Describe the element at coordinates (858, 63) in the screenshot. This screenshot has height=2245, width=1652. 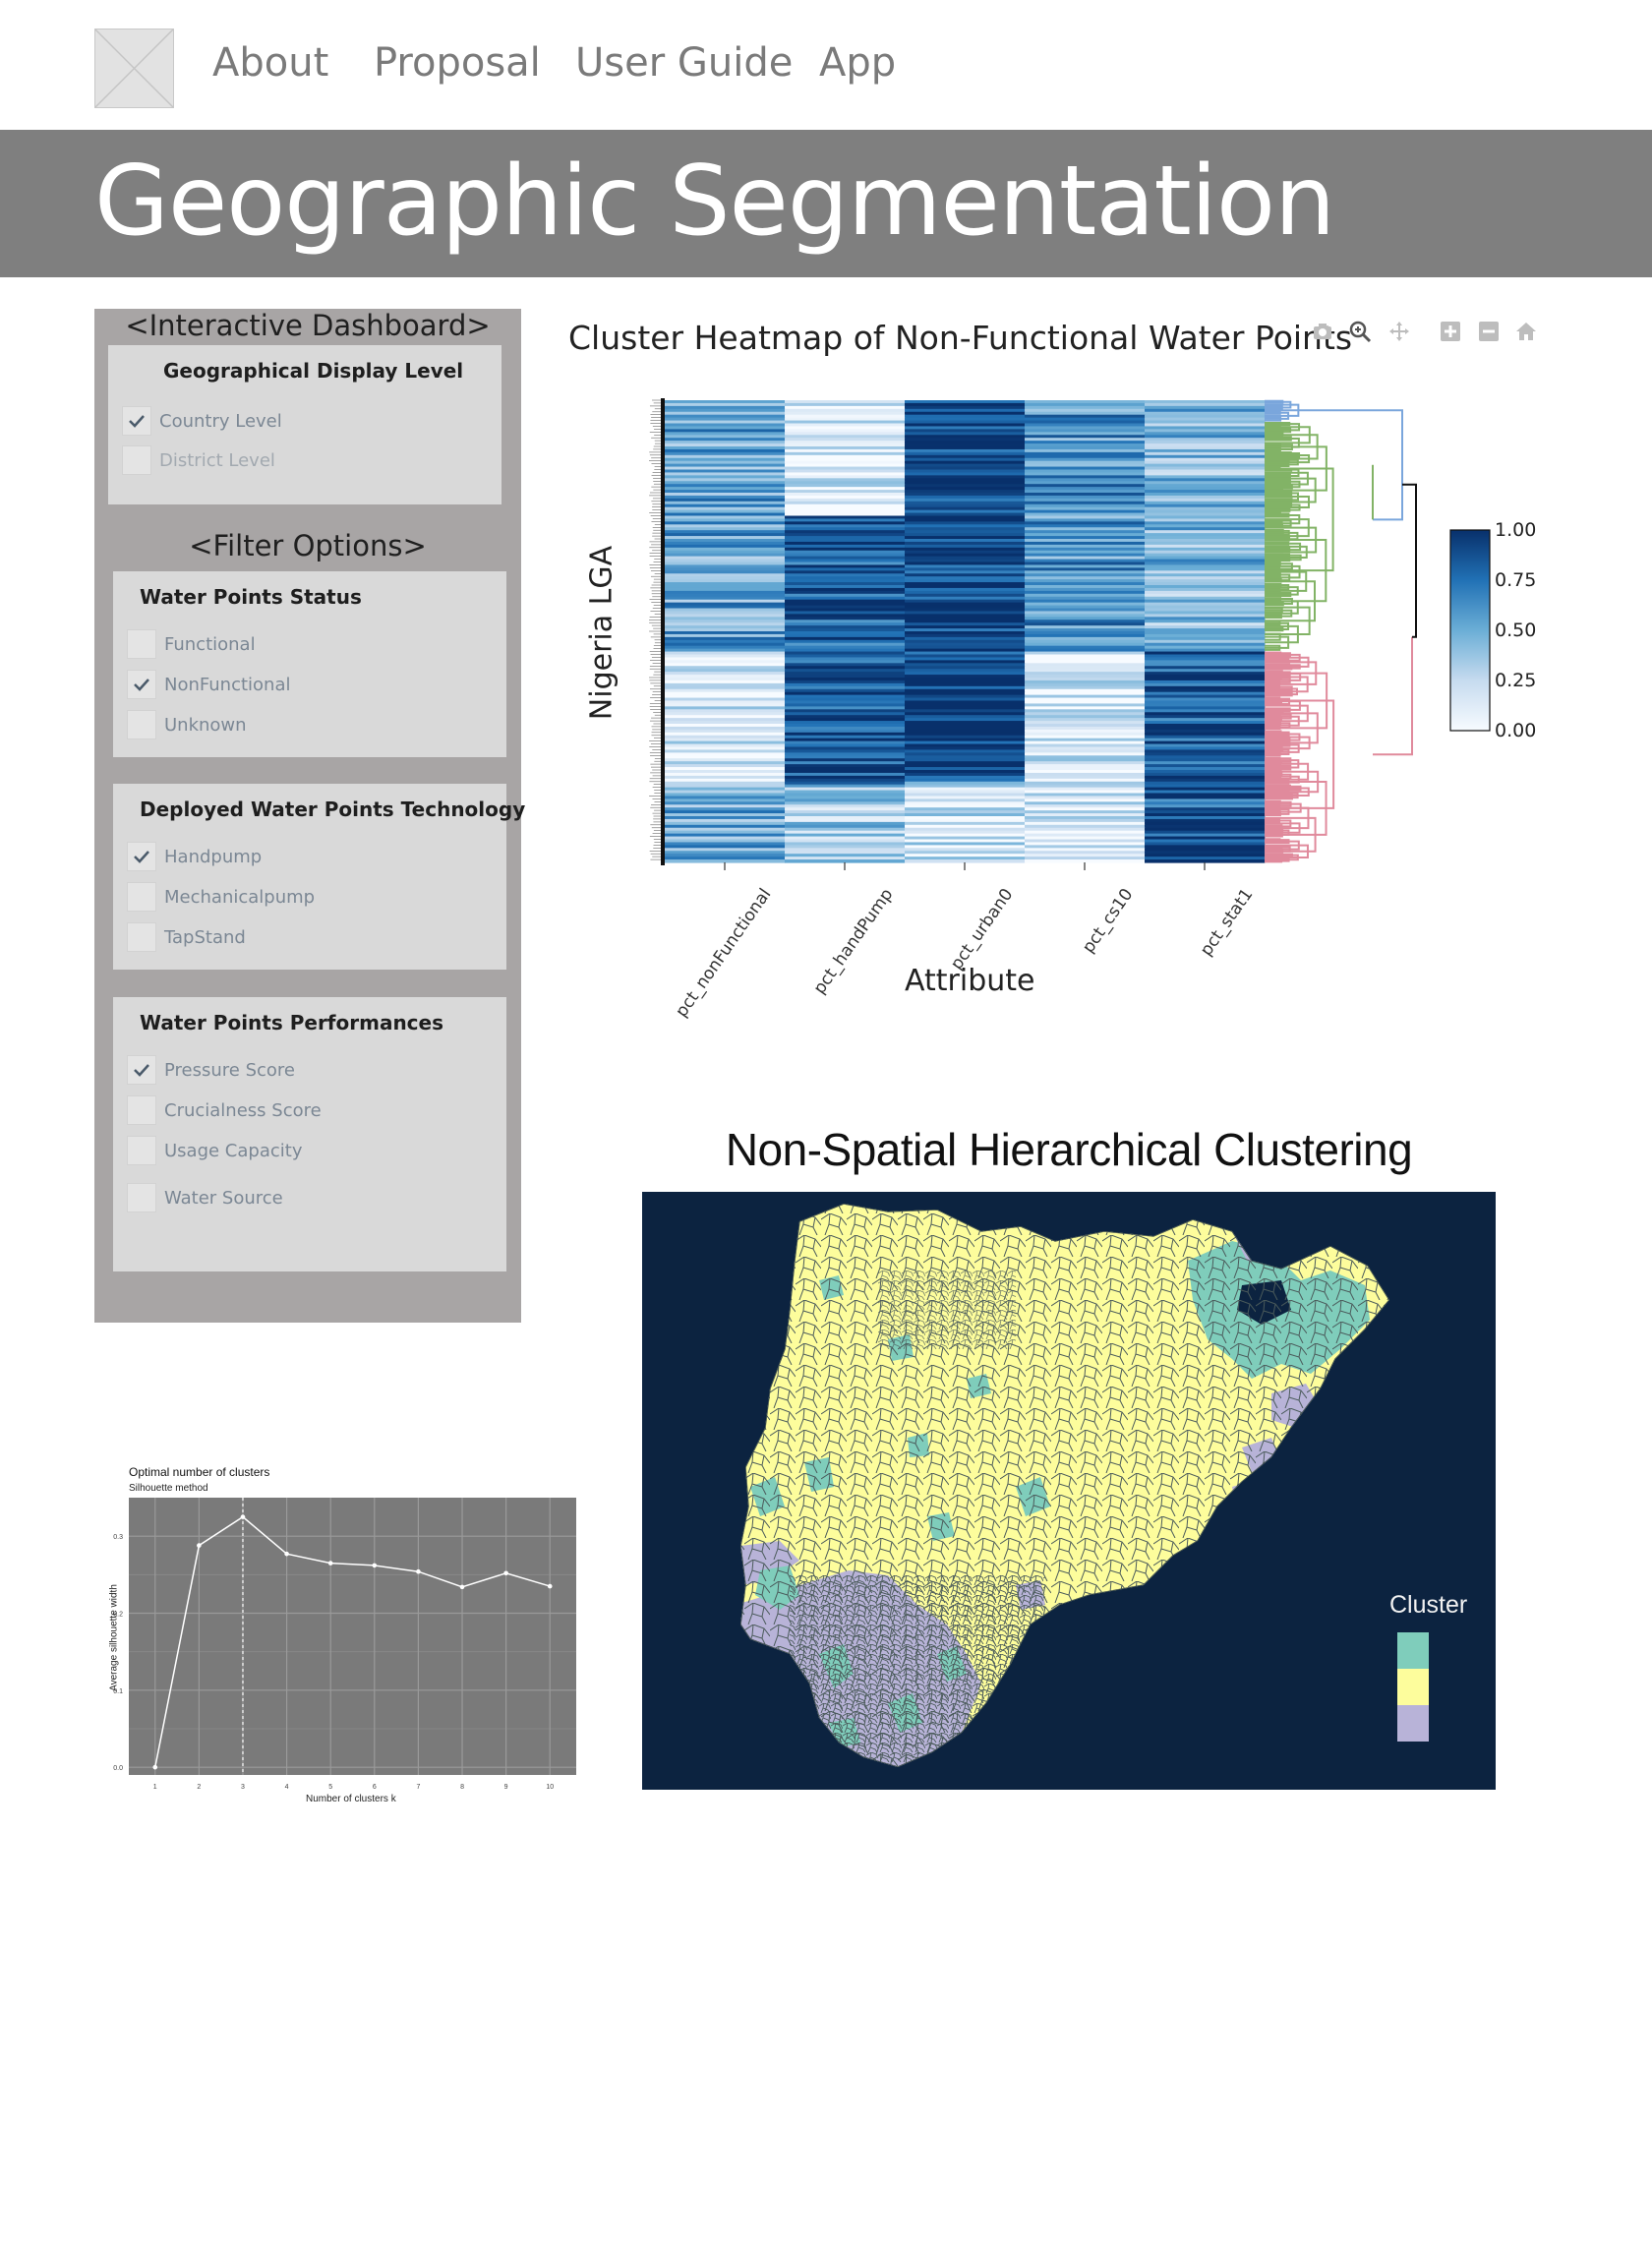
I see `nav-app-link: App` at that location.